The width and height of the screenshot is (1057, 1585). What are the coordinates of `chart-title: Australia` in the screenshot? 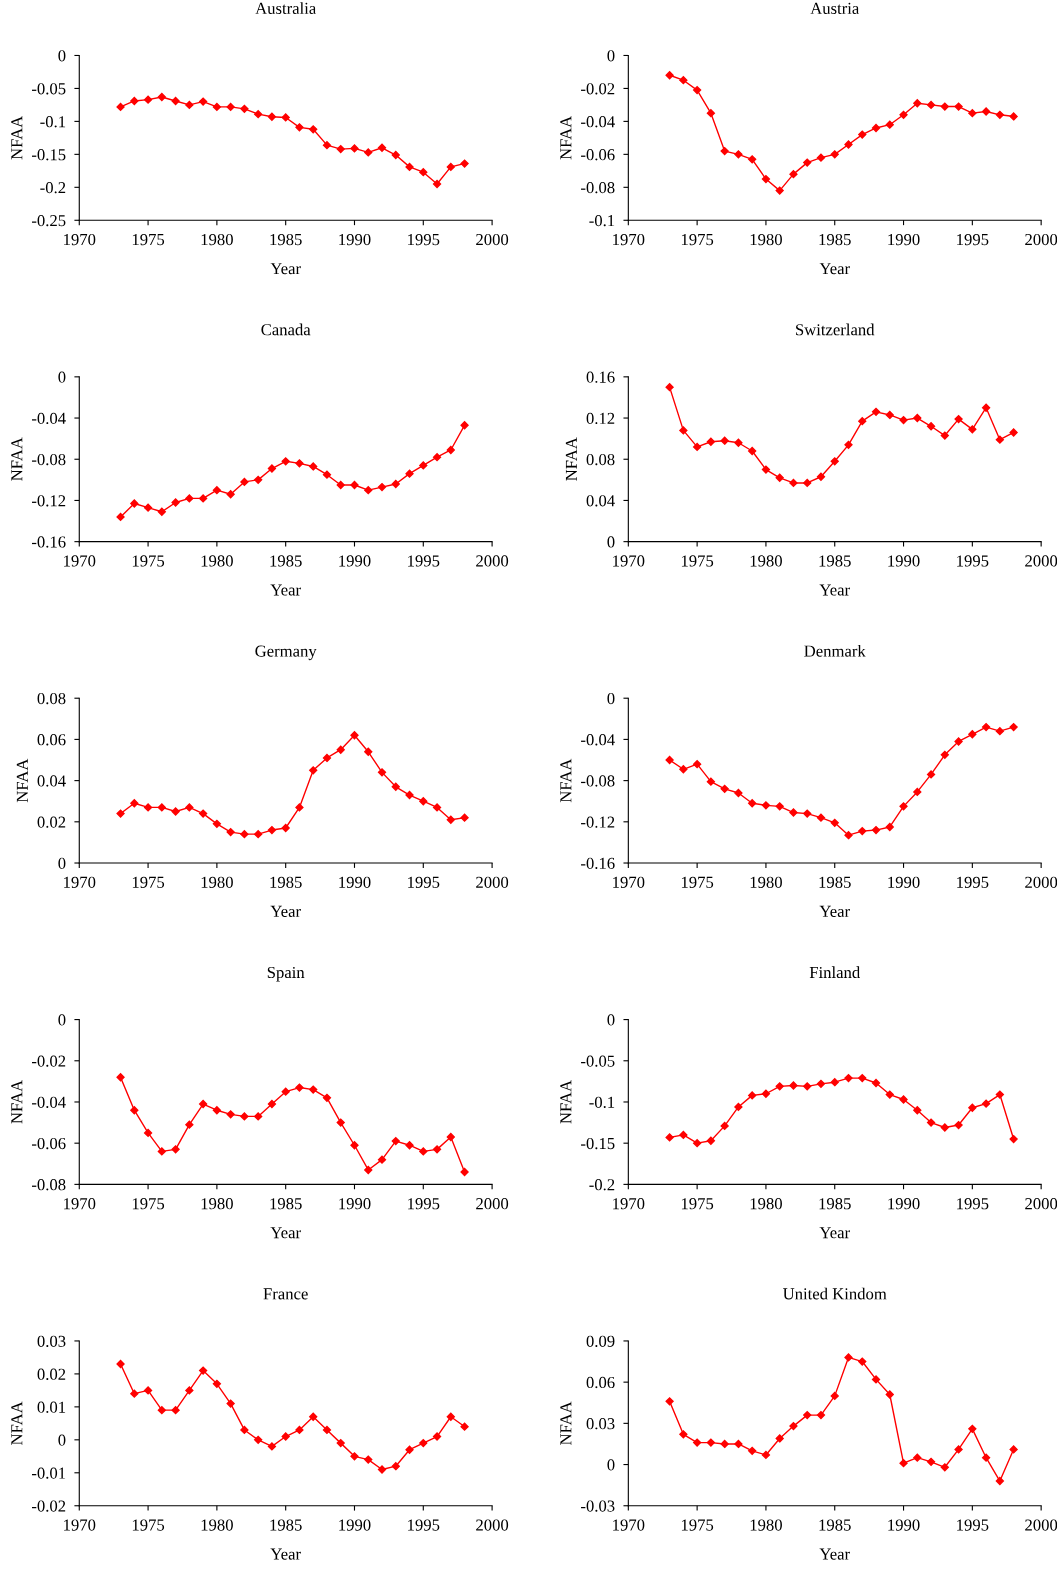 It's located at (285, 8).